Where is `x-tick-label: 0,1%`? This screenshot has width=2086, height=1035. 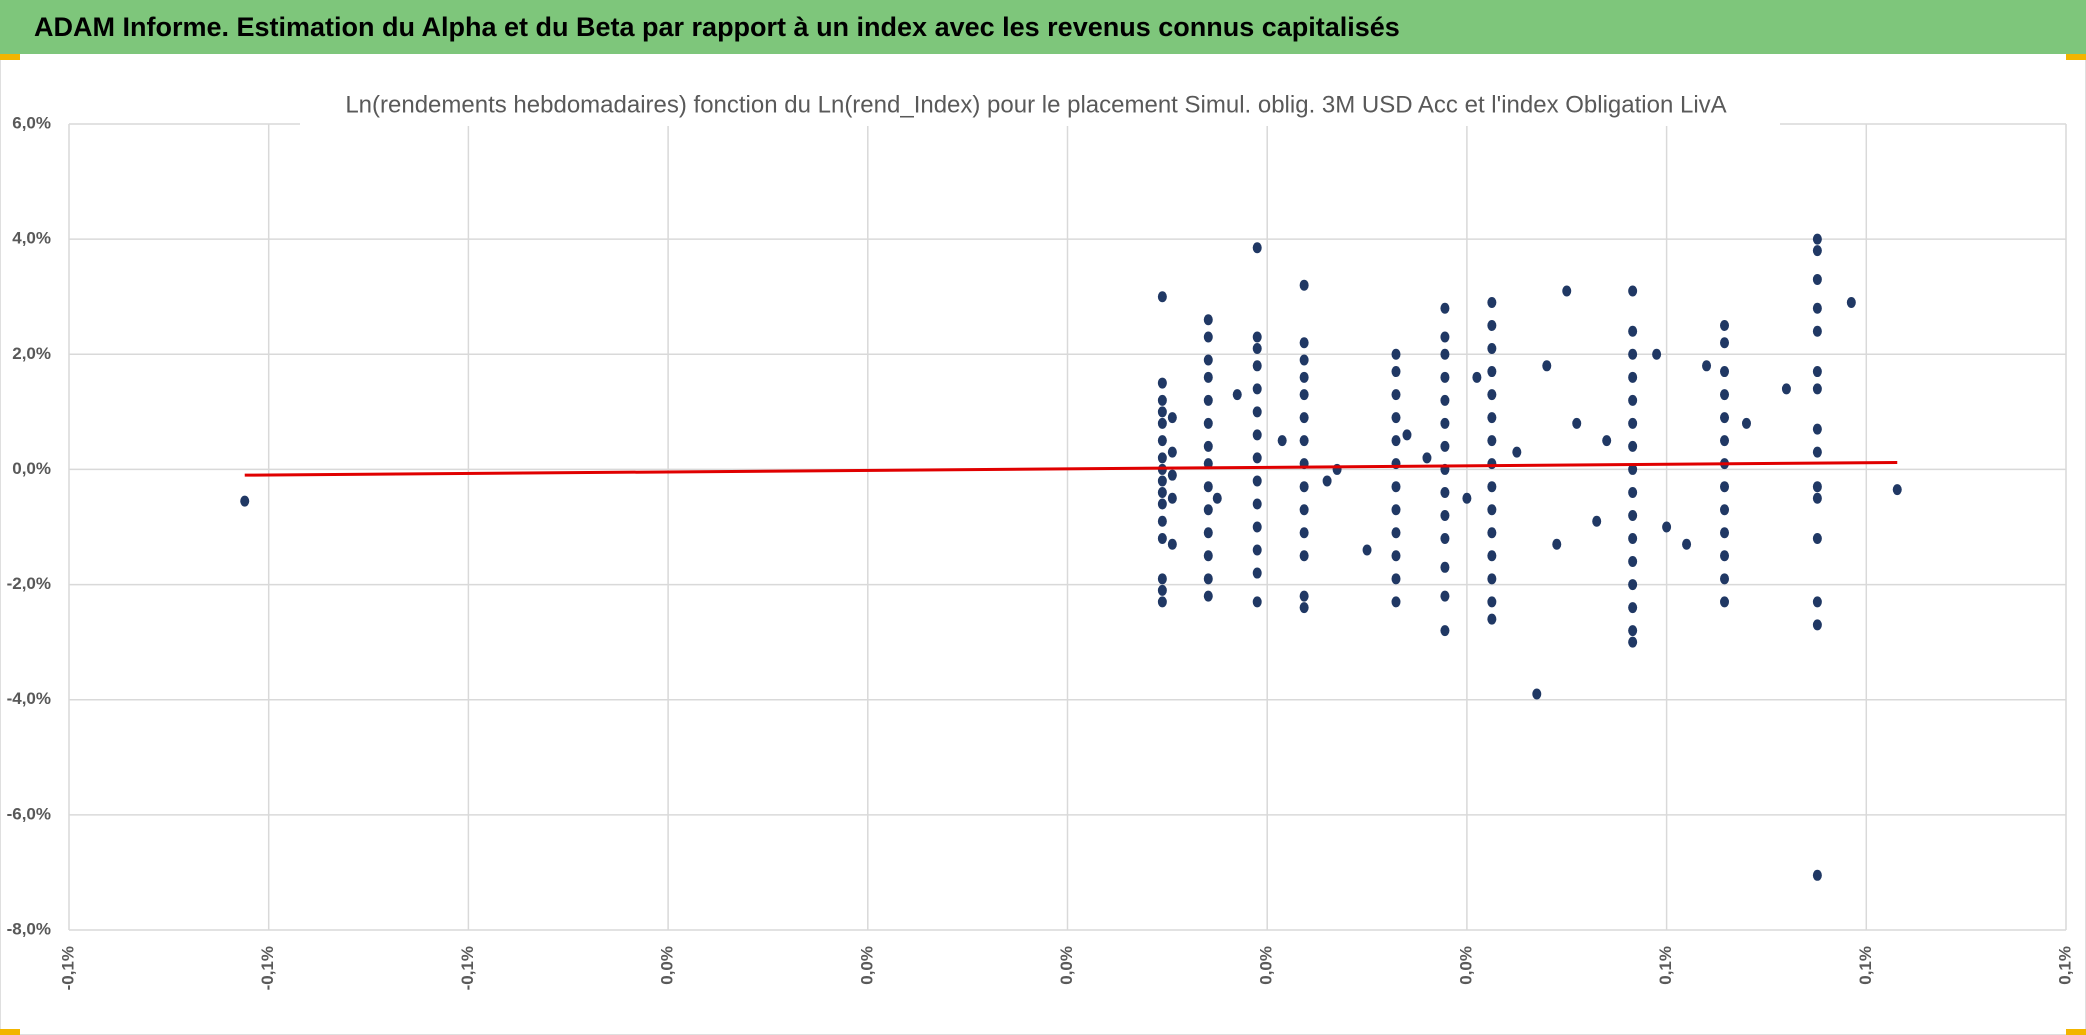 x-tick-label: 0,1% is located at coordinates (1665, 965).